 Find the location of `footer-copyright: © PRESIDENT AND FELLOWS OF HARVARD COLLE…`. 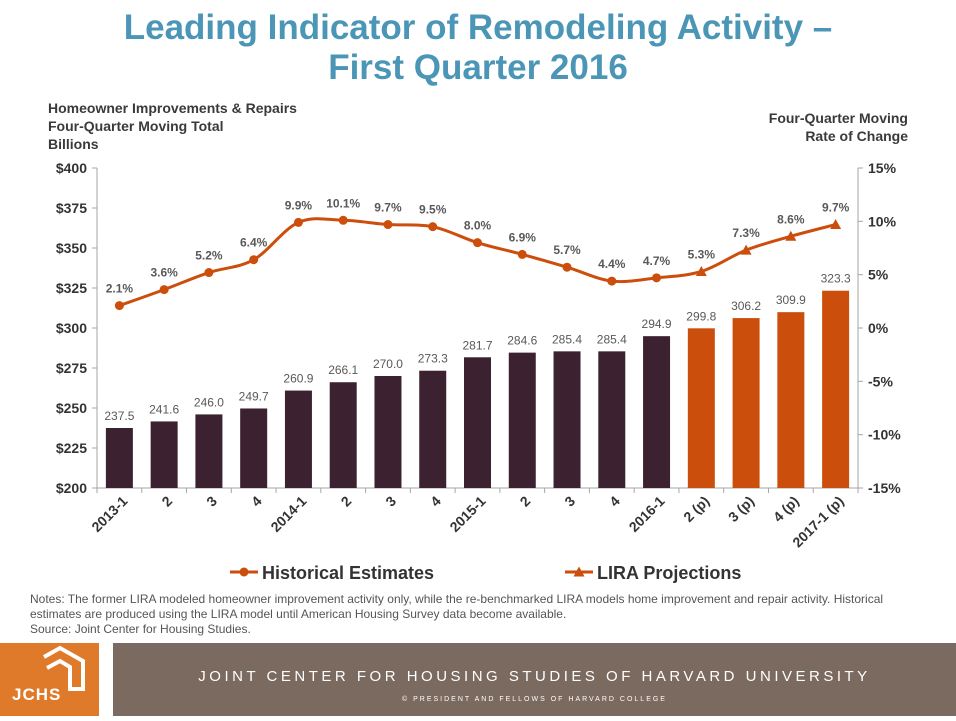

footer-copyright: © PRESIDENT AND FELLOWS OF HARVARD COLLE… is located at coordinates (534, 699).